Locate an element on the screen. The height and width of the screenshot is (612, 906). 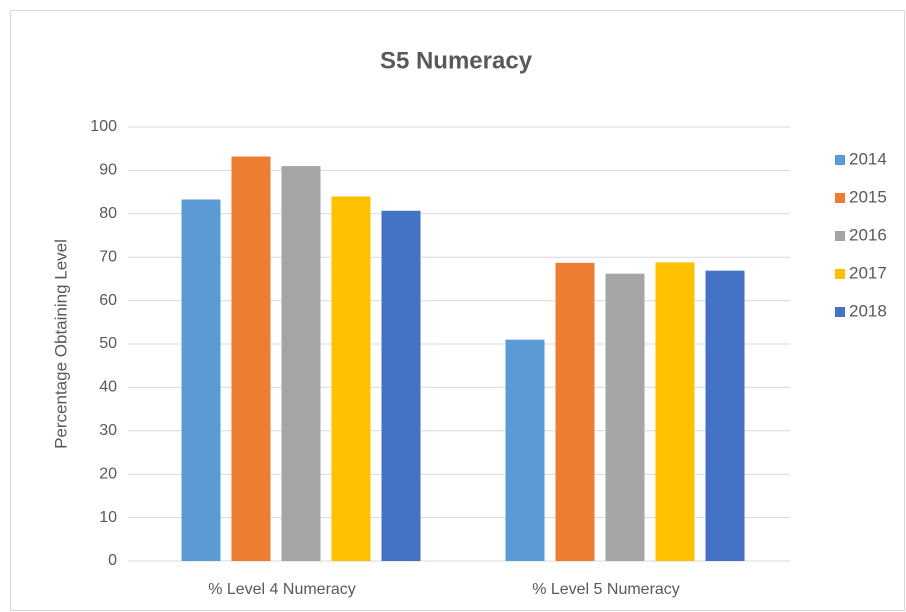
x-tick-label: % Level 4 Numeracy is located at coordinates (282, 589).